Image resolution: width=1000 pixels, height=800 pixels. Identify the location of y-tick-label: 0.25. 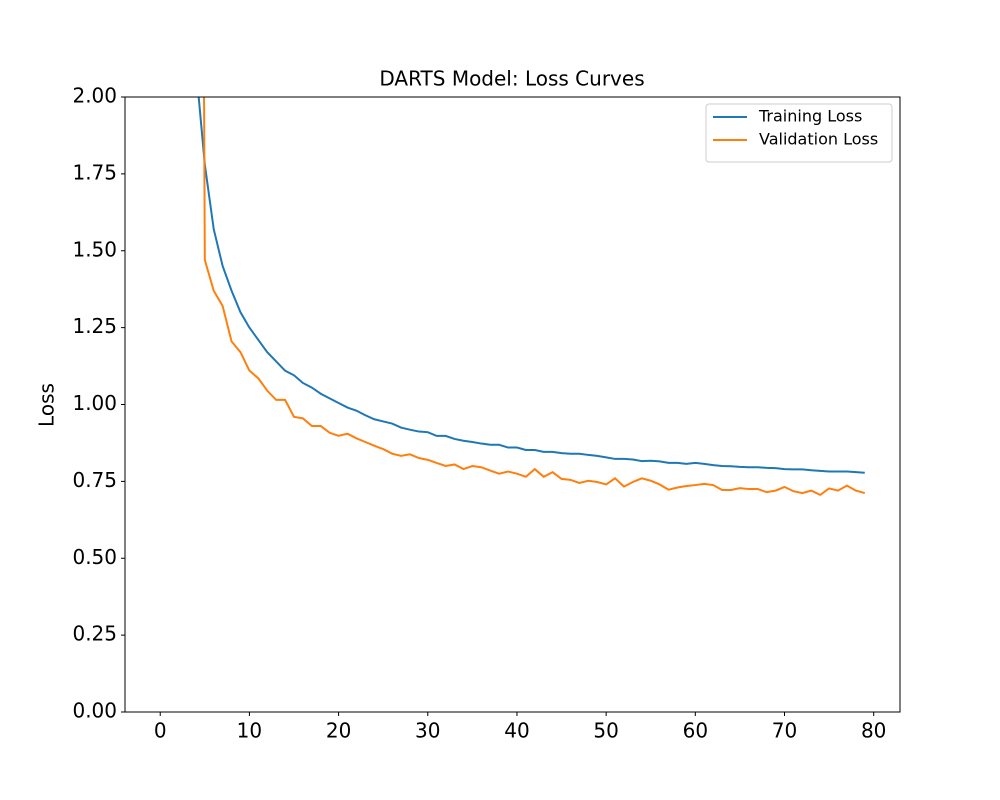
(94, 634).